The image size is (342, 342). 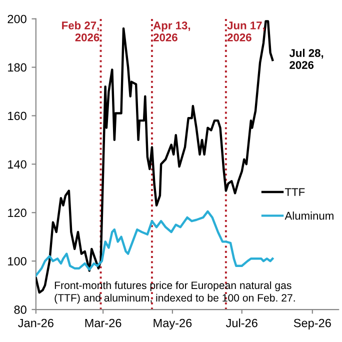 I want to click on y-tick-label: 140, so click(x=17, y=164).